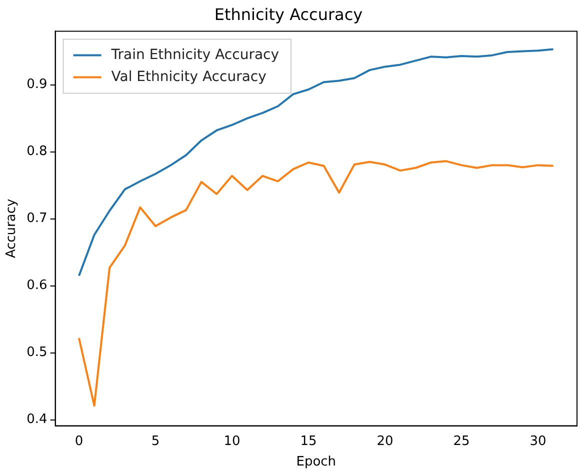 Image resolution: width=587 pixels, height=472 pixels. What do you see at coordinates (385, 441) in the screenshot?
I see `x-tick-label: 20` at bounding box center [385, 441].